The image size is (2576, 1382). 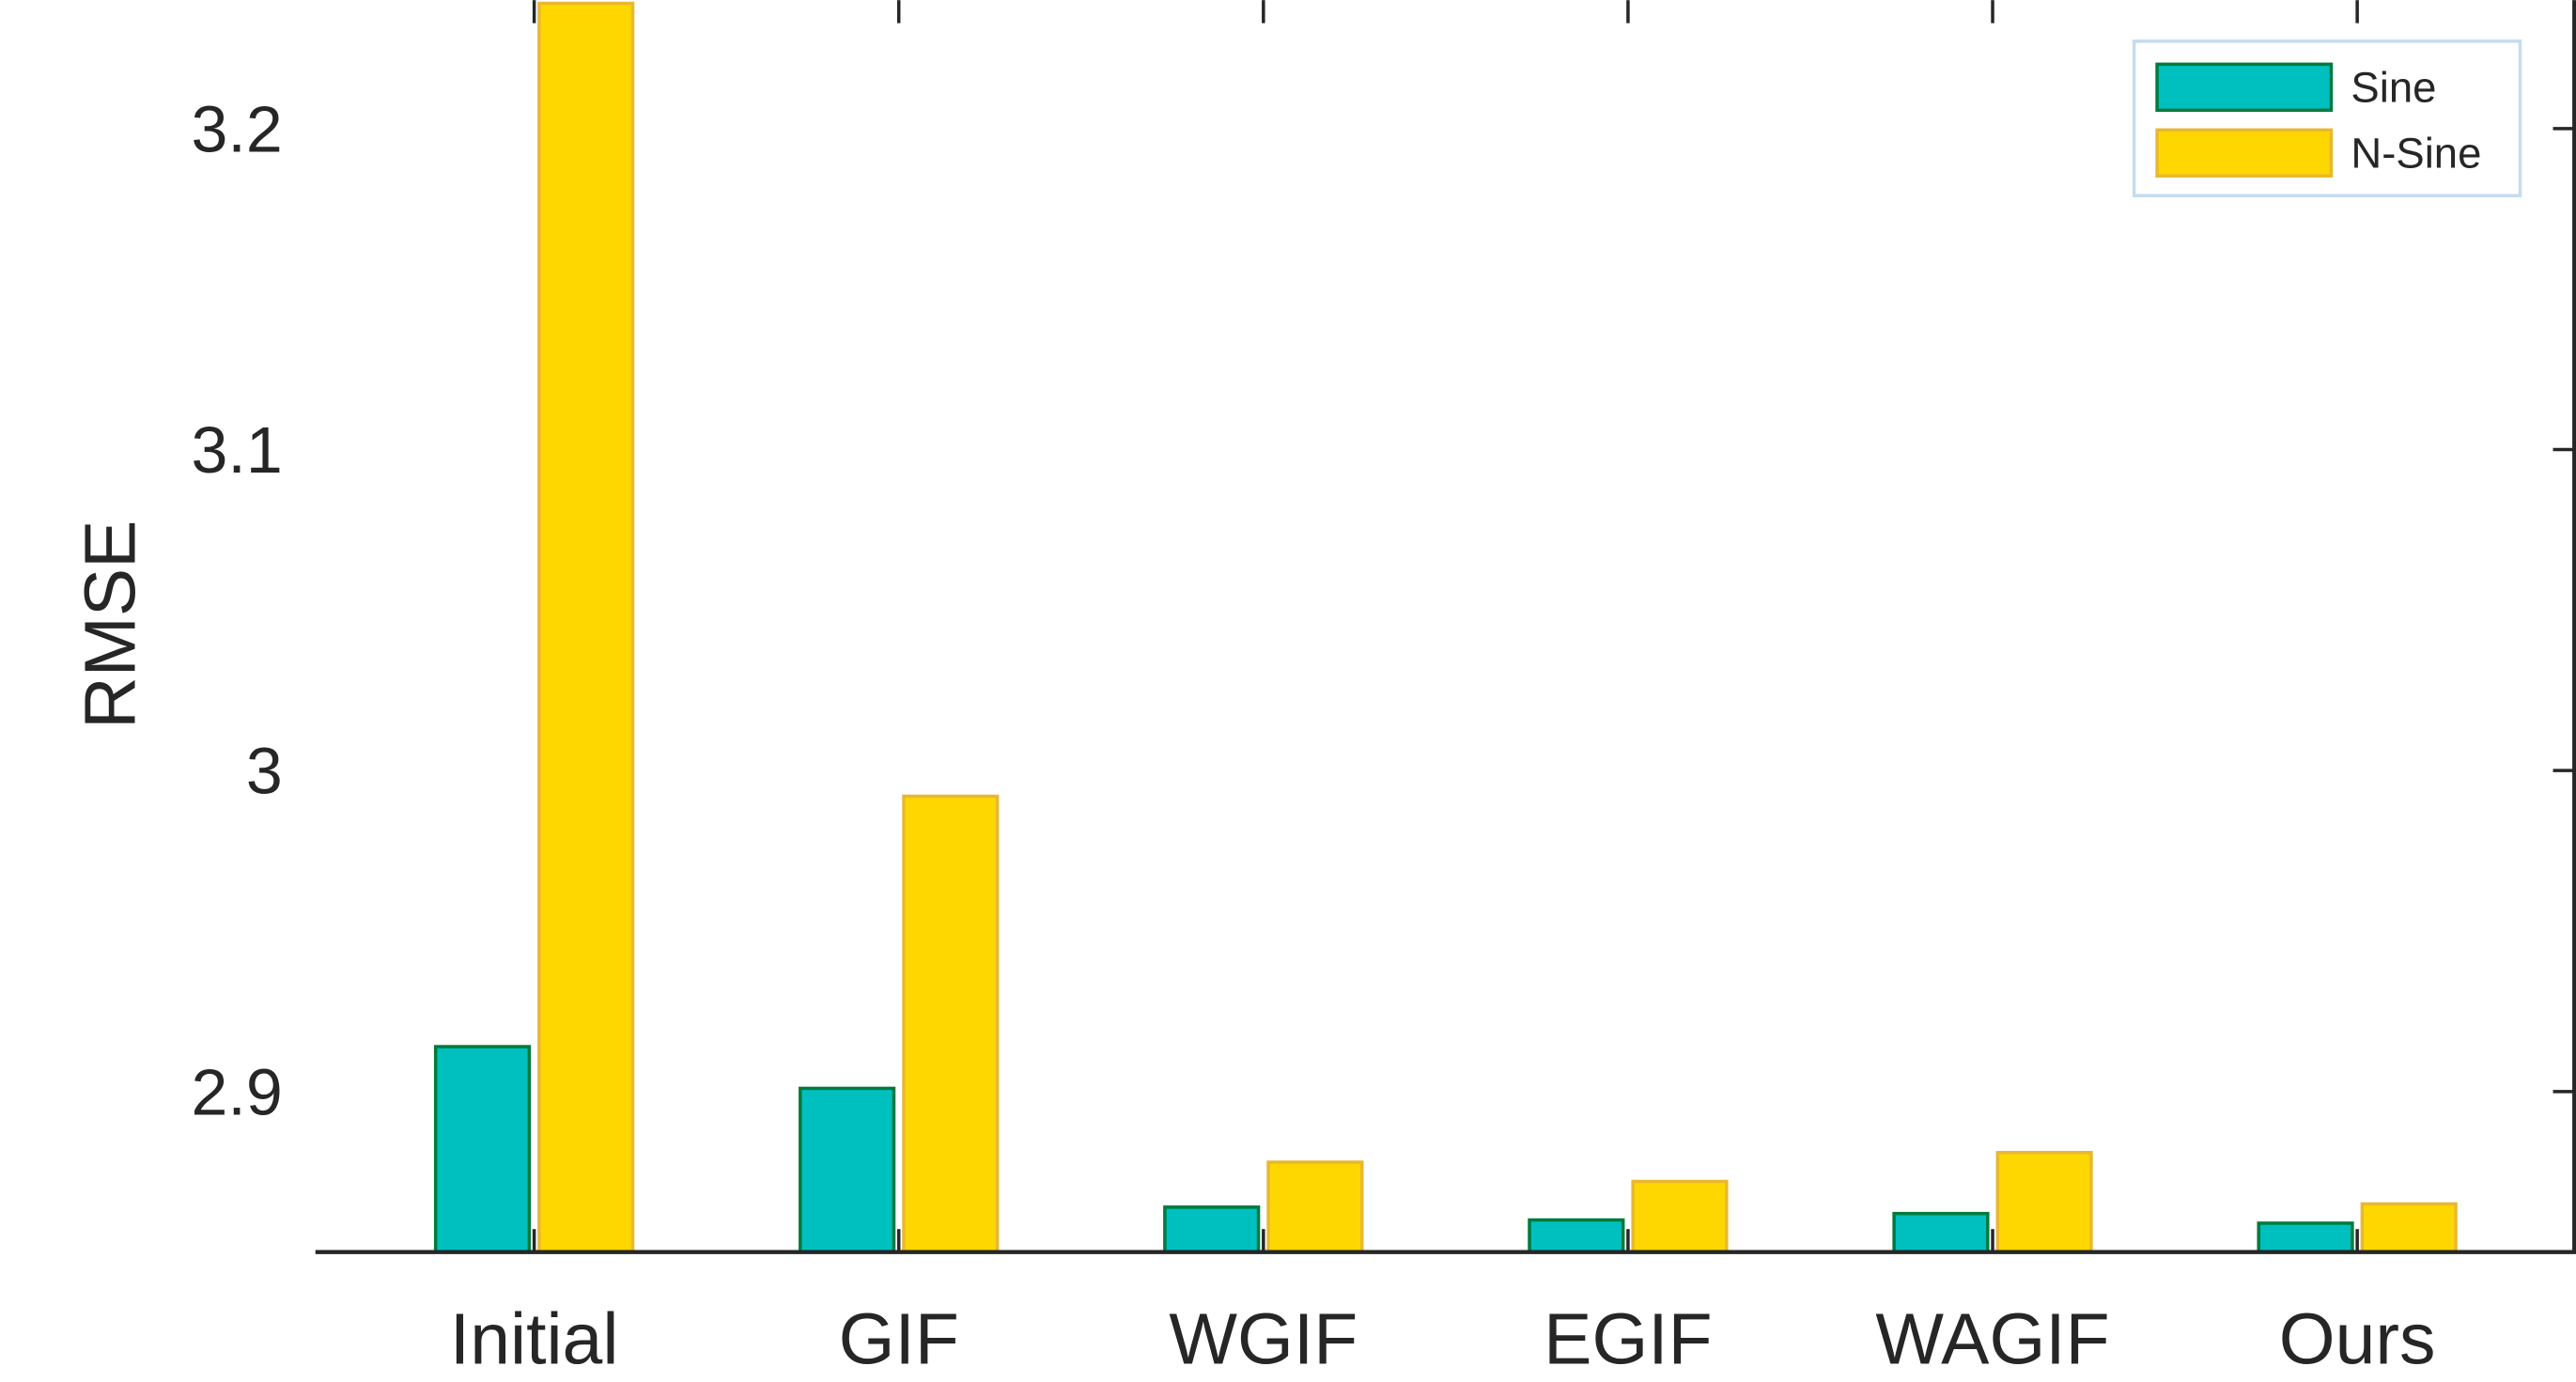 I want to click on x-tick-label: WGIF, so click(x=1263, y=1339).